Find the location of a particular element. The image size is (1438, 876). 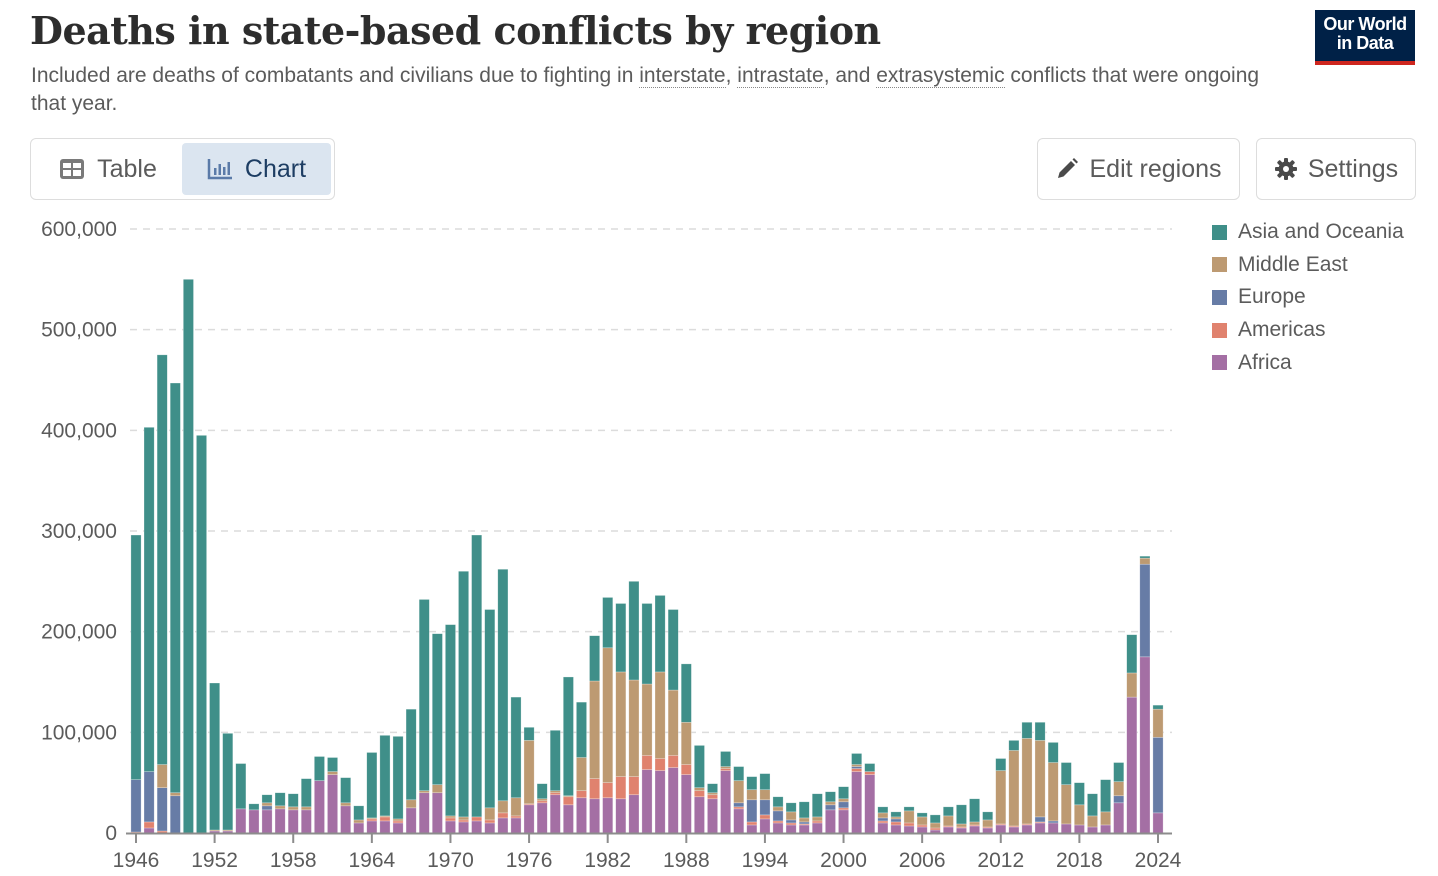

term-intrastate-link: intrastate is located at coordinates (780, 76).